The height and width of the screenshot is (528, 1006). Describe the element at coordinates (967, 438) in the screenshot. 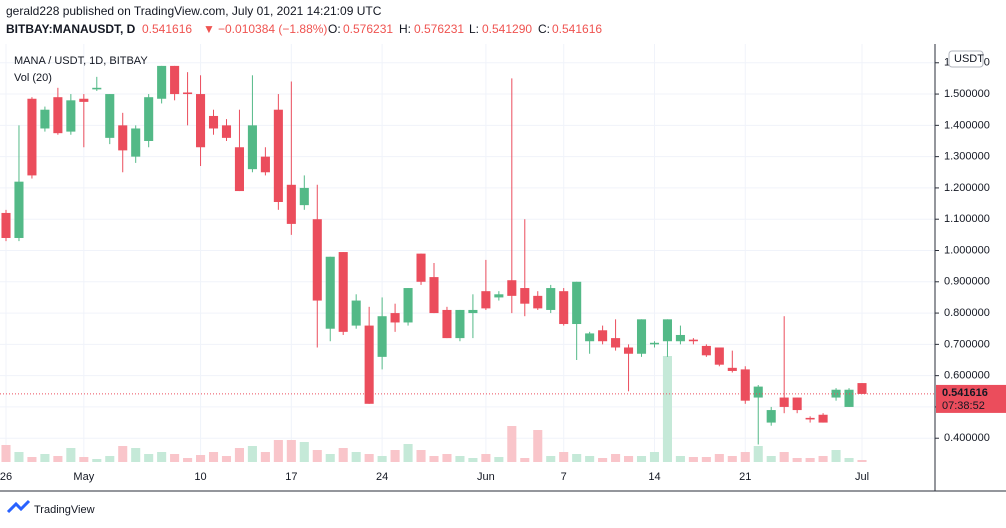

I see `y-tick-label: 0.400000` at that location.